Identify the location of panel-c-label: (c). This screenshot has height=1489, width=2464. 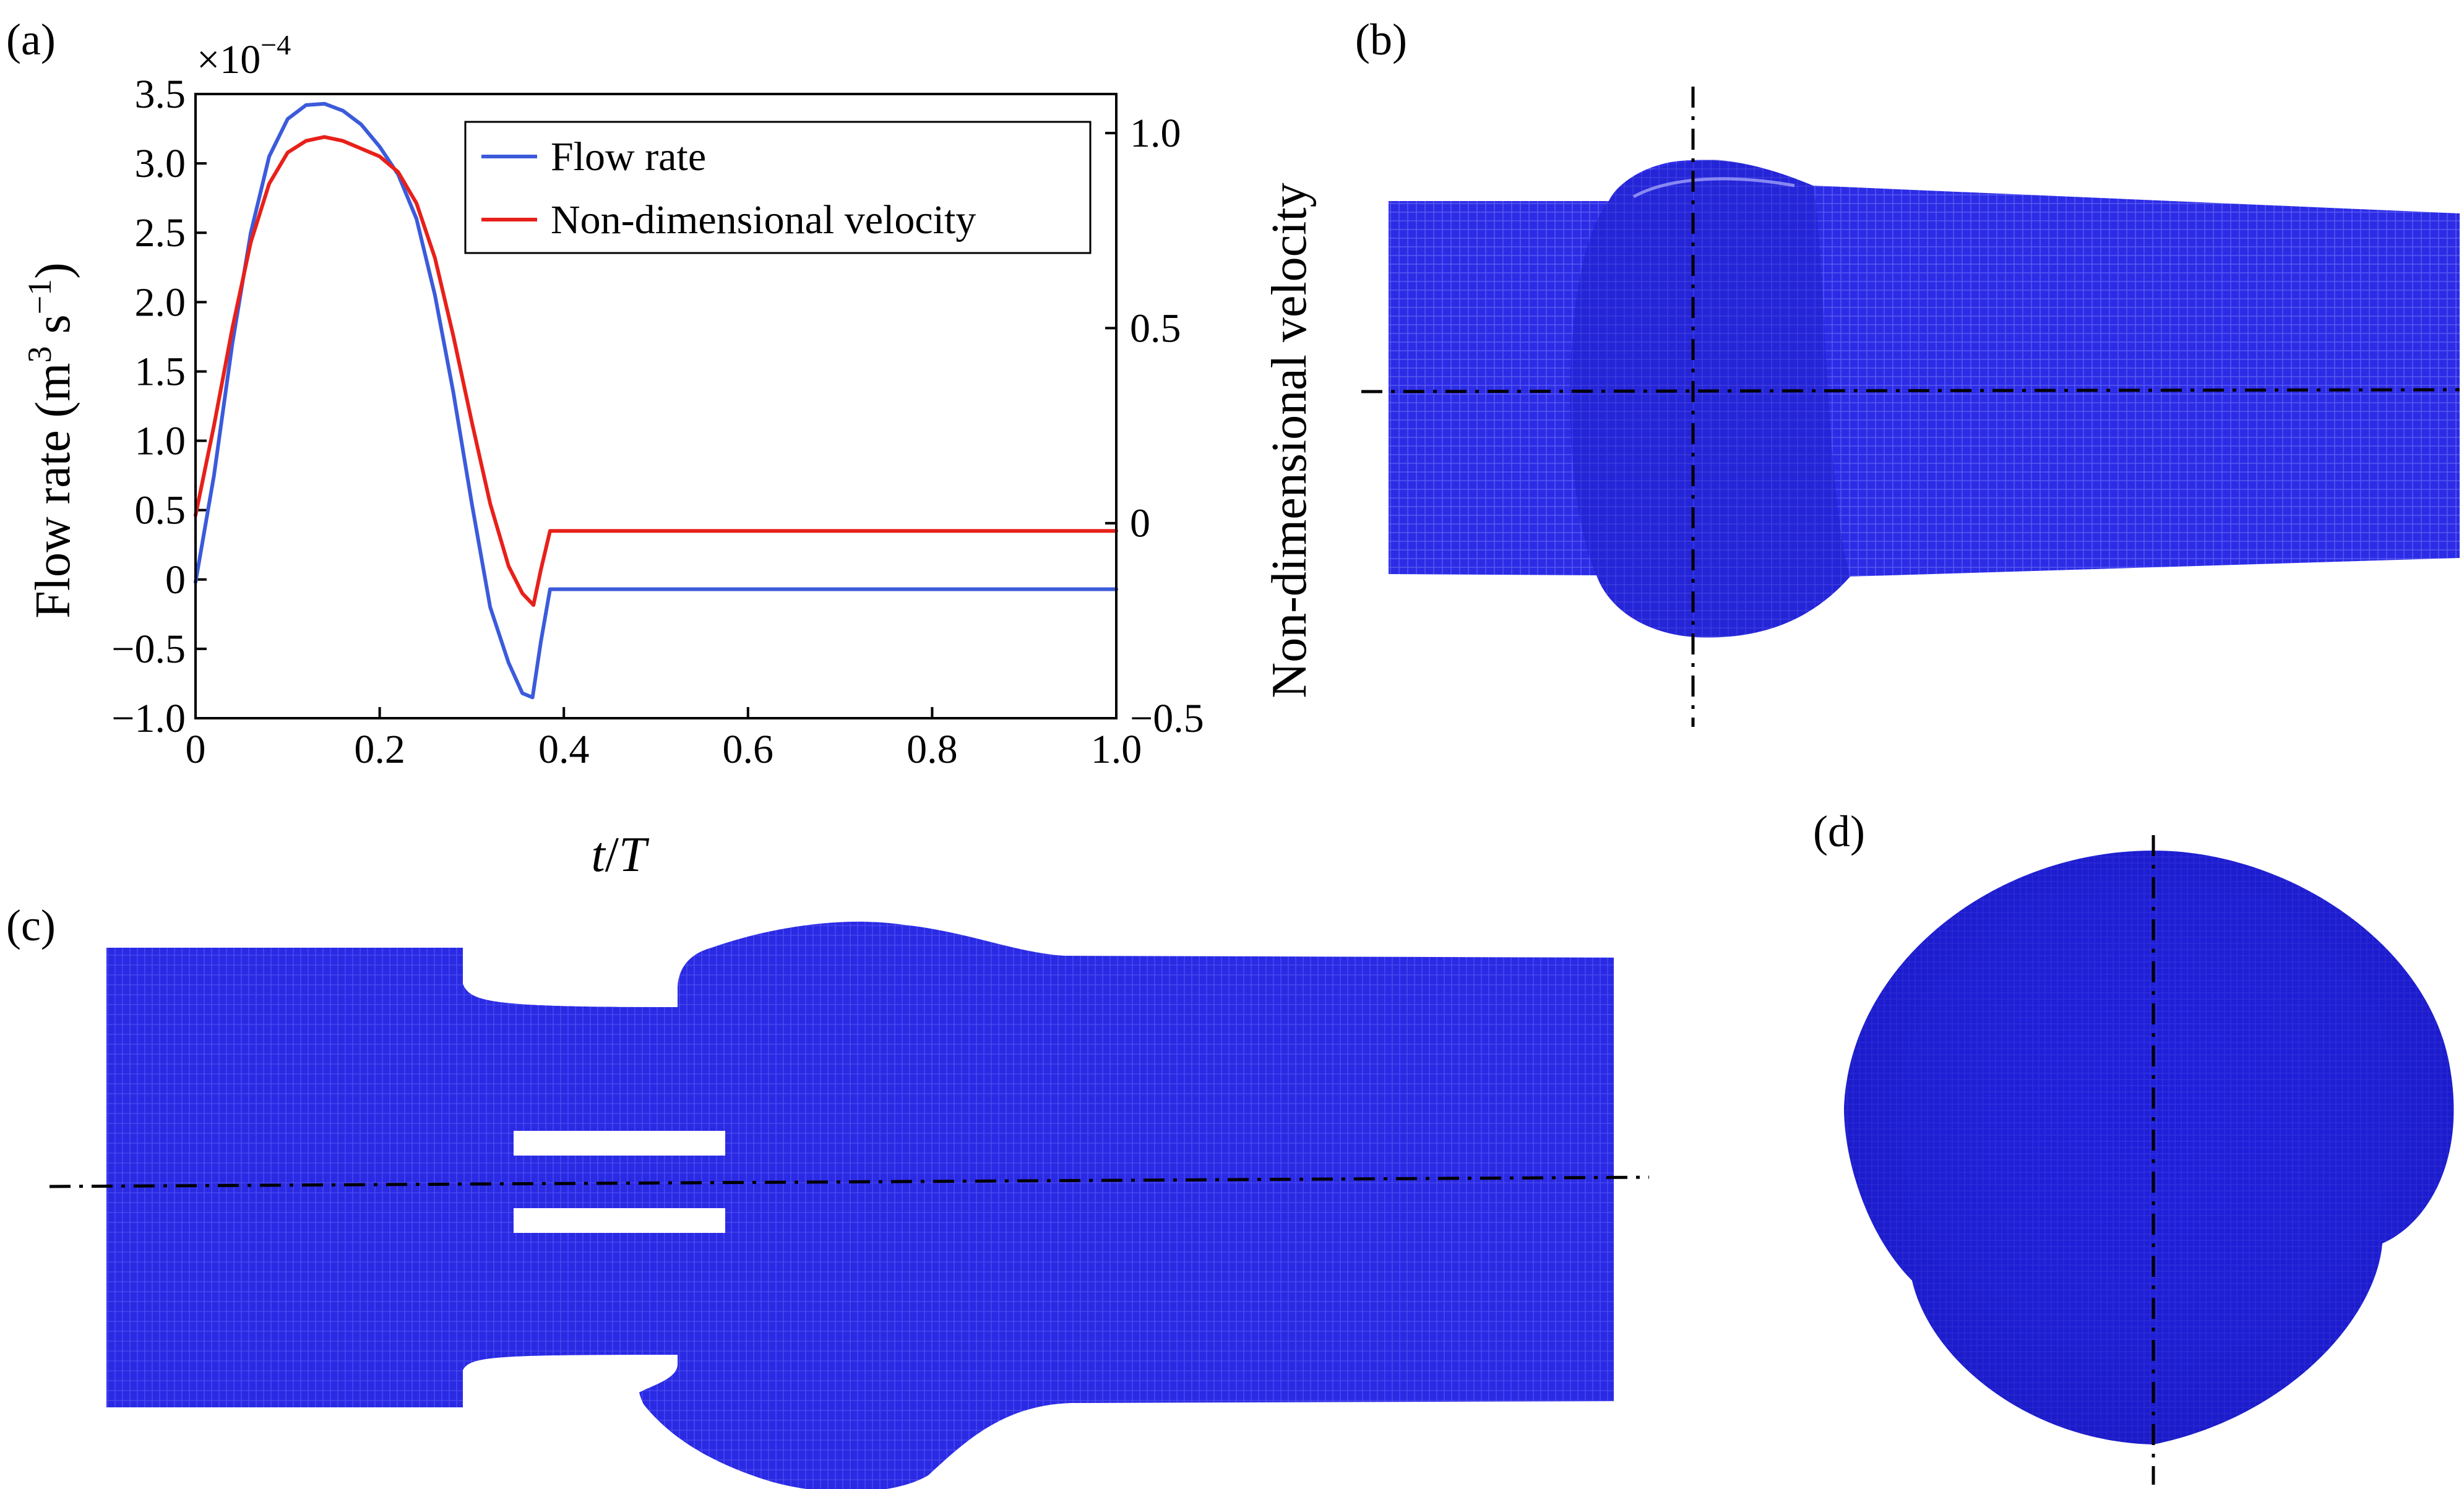
(31, 926).